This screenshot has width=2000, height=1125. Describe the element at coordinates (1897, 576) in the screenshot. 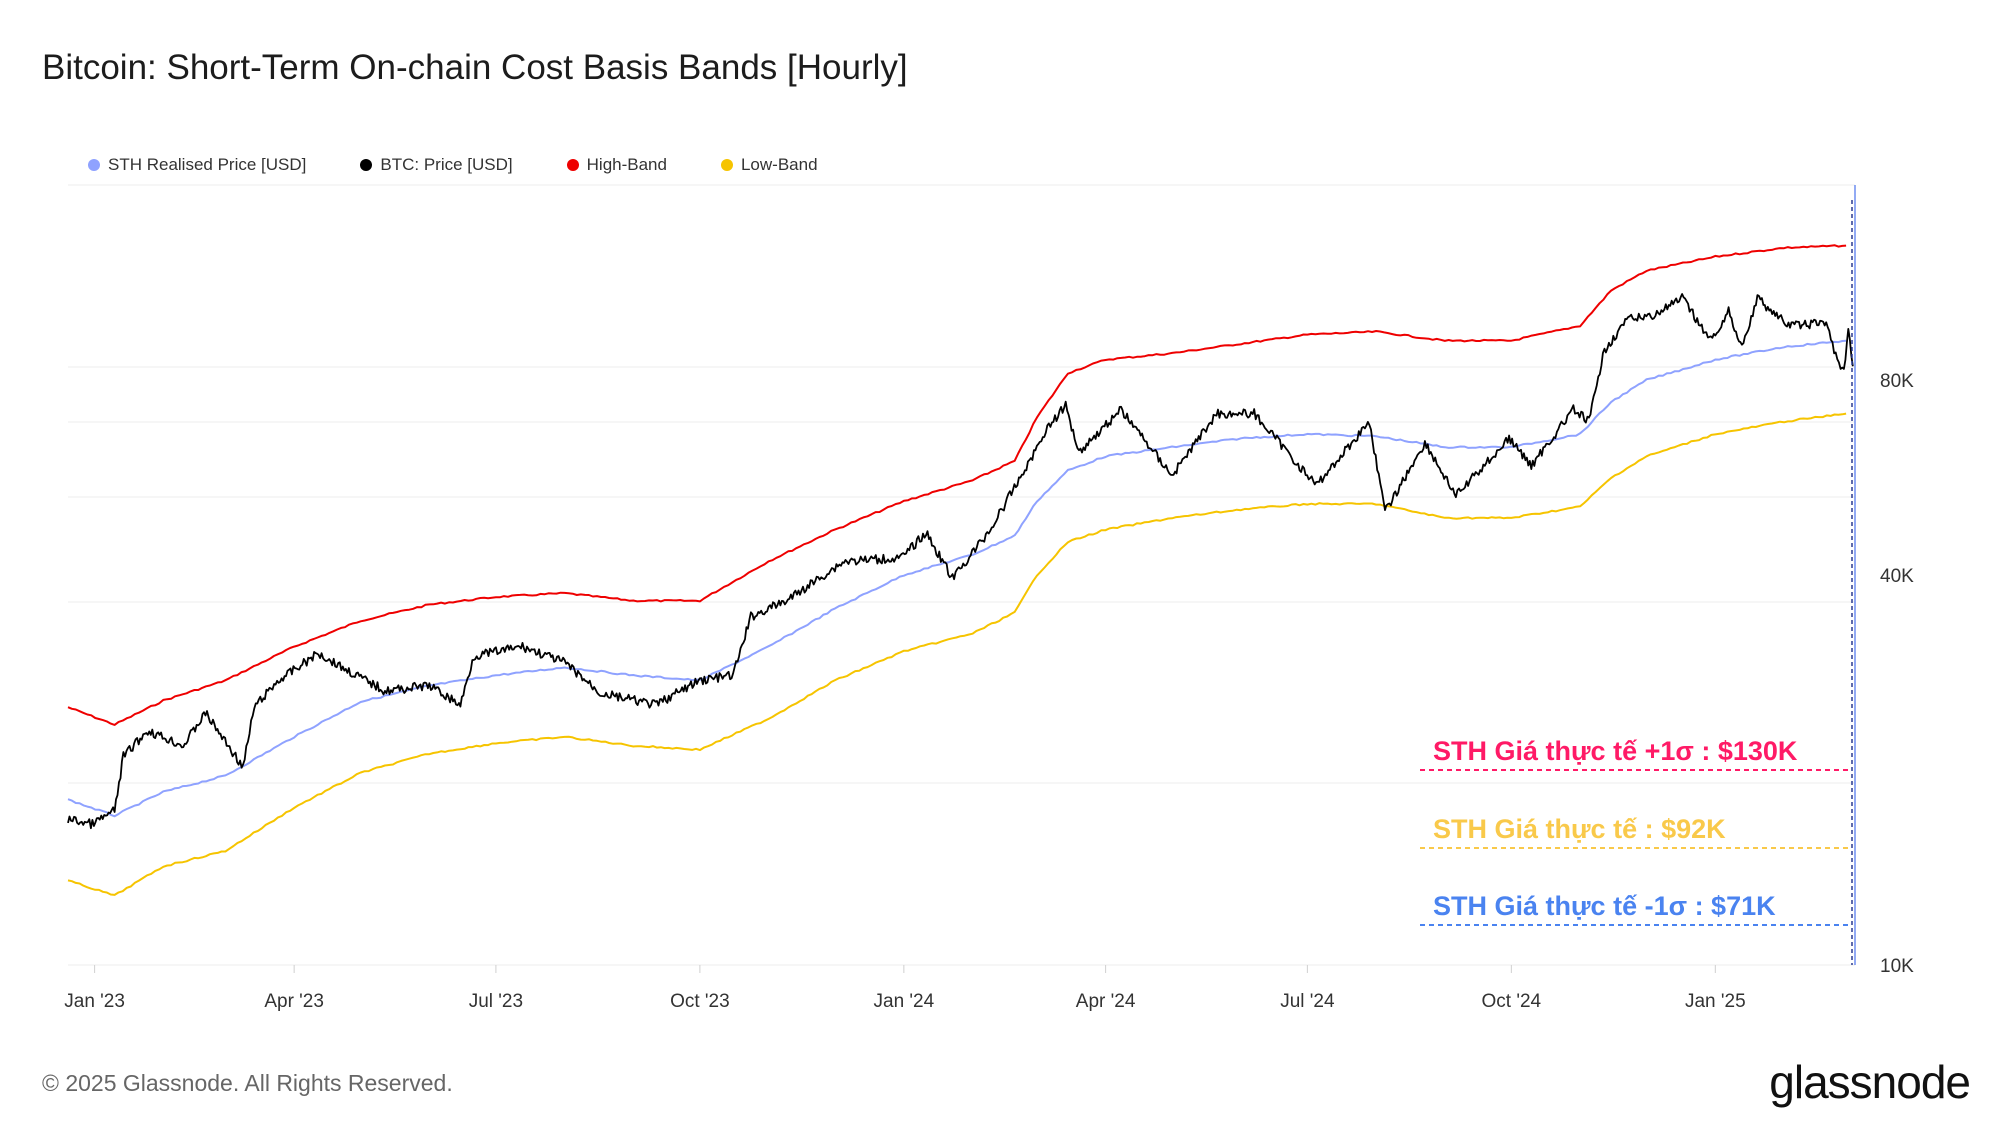

I see `y-tick-label-1: 40K` at that location.